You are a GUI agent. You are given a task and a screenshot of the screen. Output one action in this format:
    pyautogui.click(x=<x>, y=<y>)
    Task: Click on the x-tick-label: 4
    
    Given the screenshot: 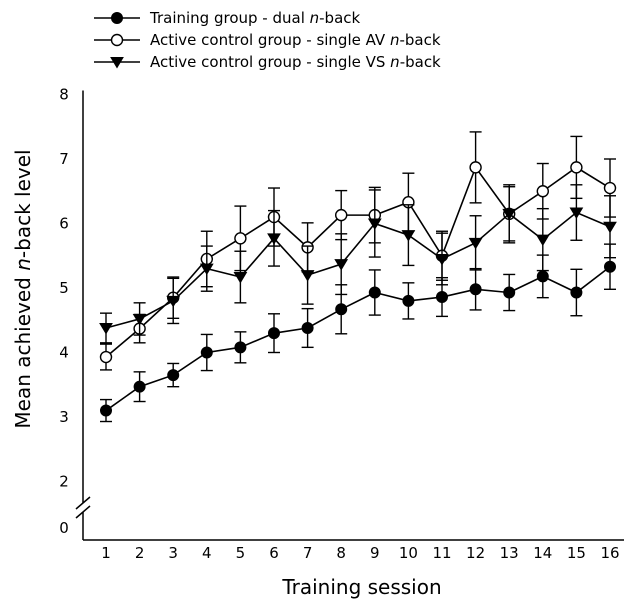 What is the action you would take?
    pyautogui.click(x=207, y=553)
    